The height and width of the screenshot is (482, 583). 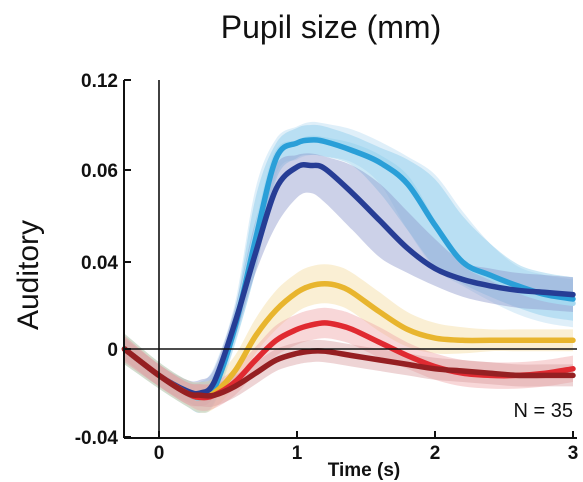 What do you see at coordinates (297, 453) in the screenshot?
I see `x-tick-label: 1` at bounding box center [297, 453].